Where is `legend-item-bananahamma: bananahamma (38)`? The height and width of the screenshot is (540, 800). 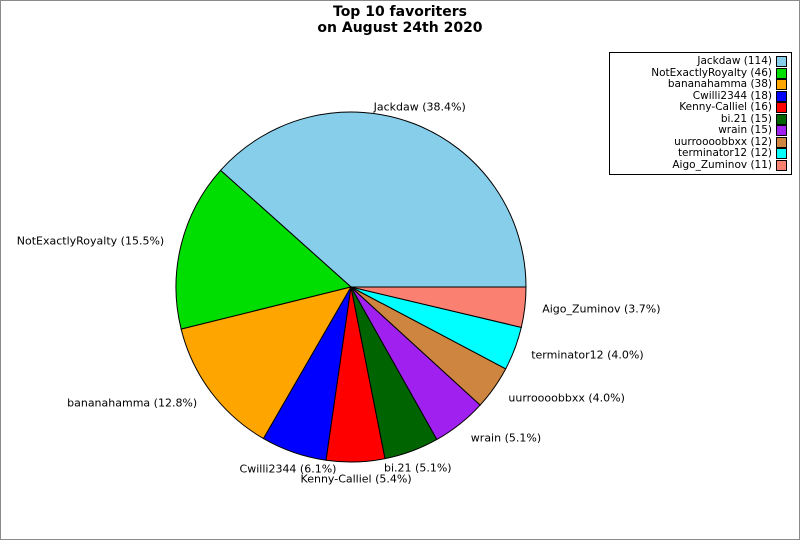 legend-item-bananahamma: bananahamma (38) is located at coordinates (700, 84).